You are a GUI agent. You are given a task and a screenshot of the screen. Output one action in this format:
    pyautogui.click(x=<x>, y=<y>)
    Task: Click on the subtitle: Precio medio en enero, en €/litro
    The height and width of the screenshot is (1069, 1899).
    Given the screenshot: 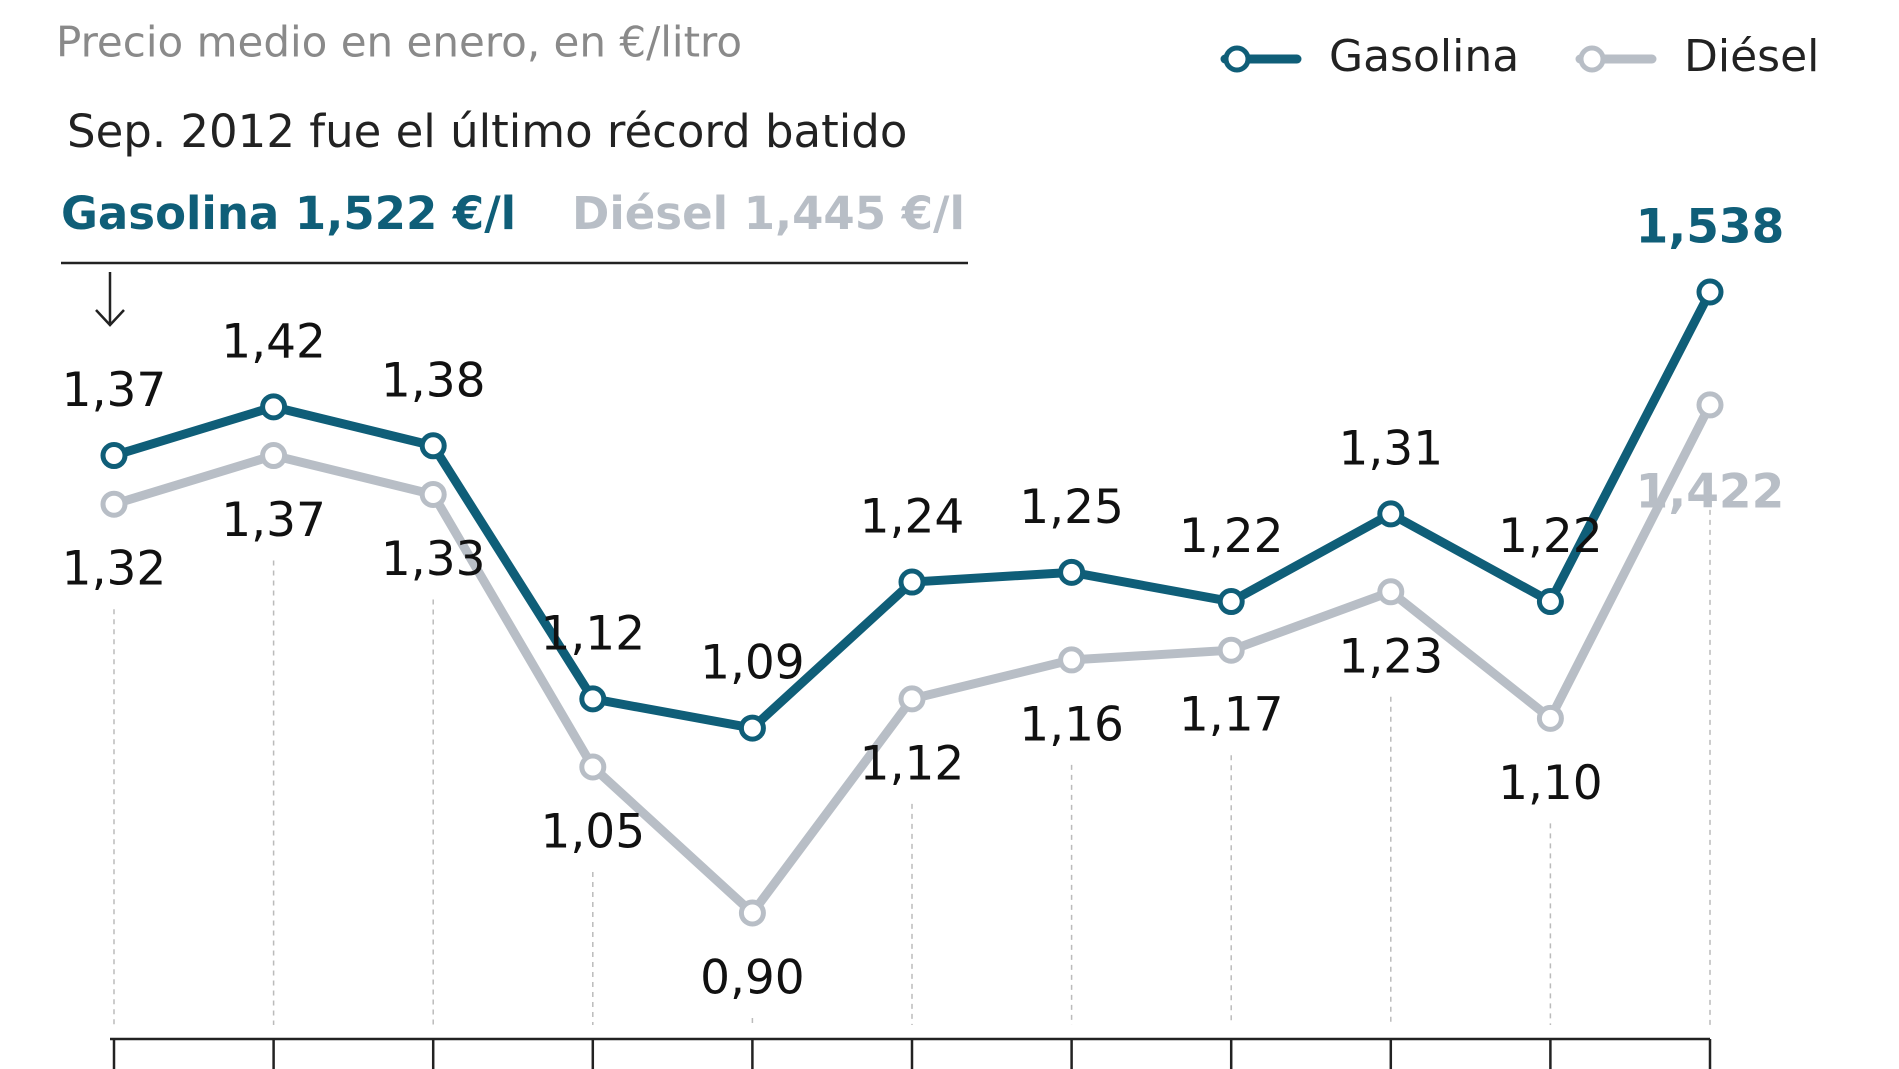 What is the action you would take?
    pyautogui.click(x=399, y=42)
    